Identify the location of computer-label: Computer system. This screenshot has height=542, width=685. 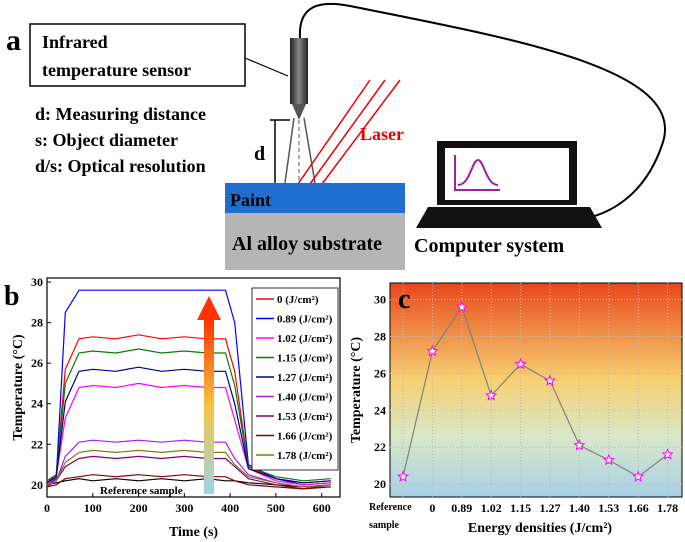
(489, 246).